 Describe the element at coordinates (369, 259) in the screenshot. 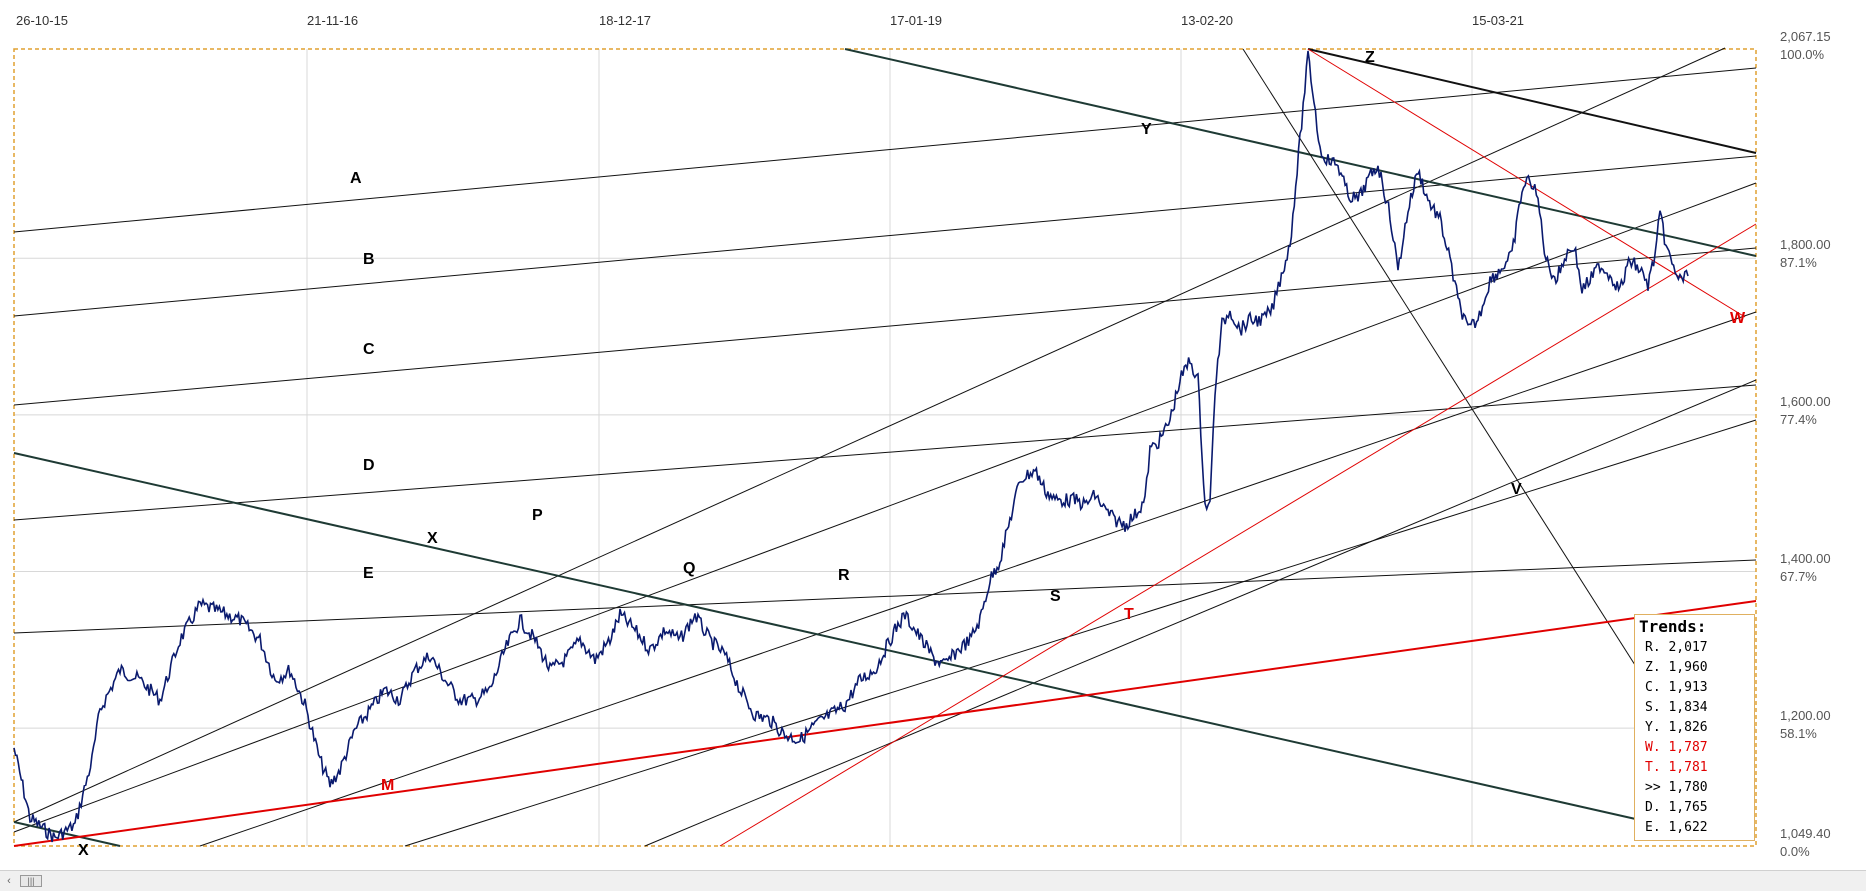

I see `trendline-label: B` at that location.